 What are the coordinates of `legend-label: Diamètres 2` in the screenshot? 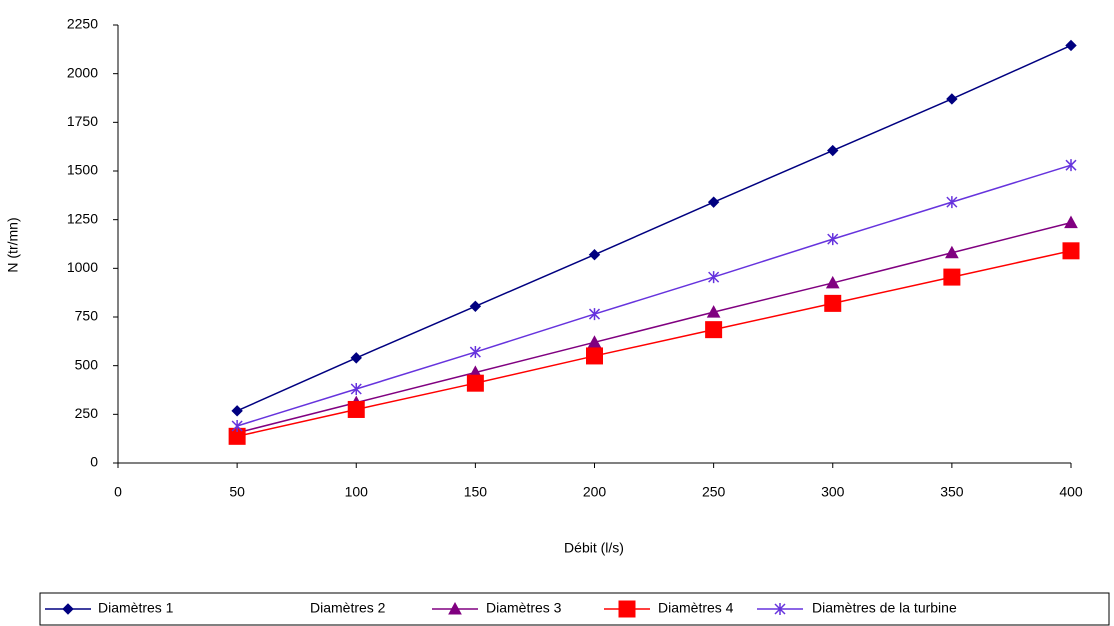 It's located at (348, 608).